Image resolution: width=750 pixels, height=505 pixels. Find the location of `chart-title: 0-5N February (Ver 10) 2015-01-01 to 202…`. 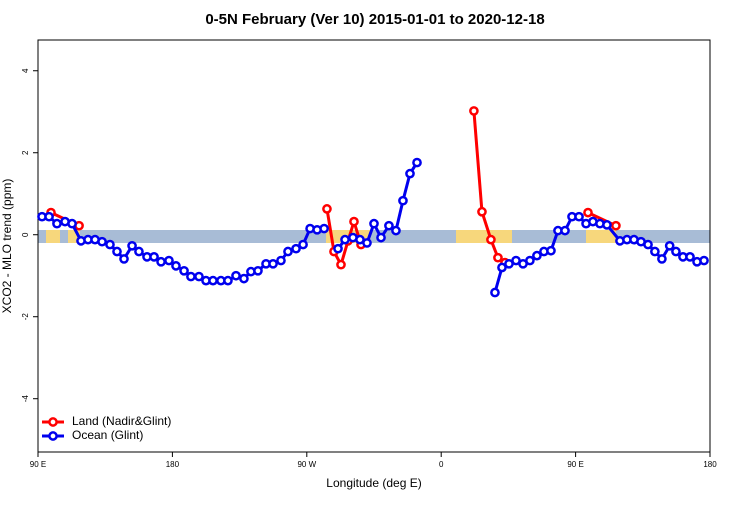

chart-title: 0-5N February (Ver 10) 2015-01-01 to 202… is located at coordinates (374, 19).